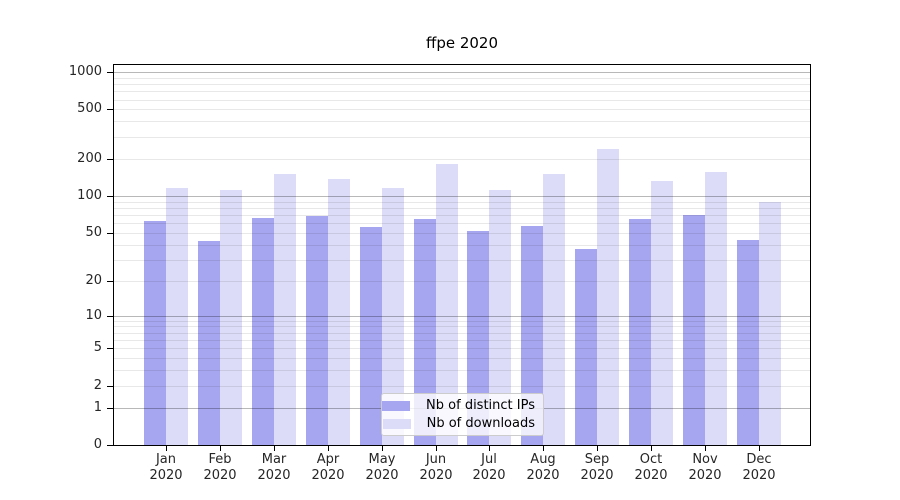 This screenshot has height=500, width=900. I want to click on y-tick-label-100: 100, so click(89, 195).